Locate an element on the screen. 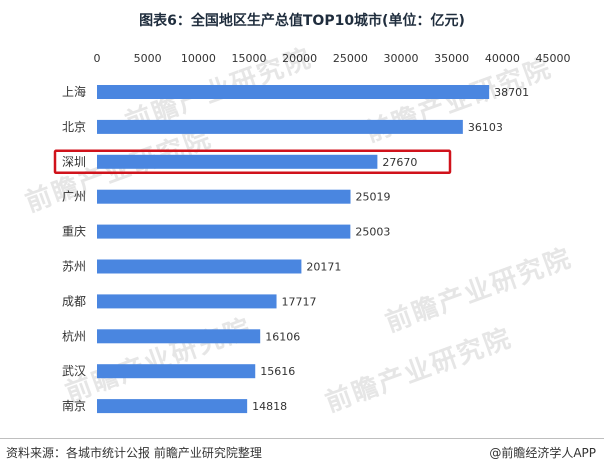 This screenshot has width=604, height=472. data-label: 38701 is located at coordinates (511, 92).